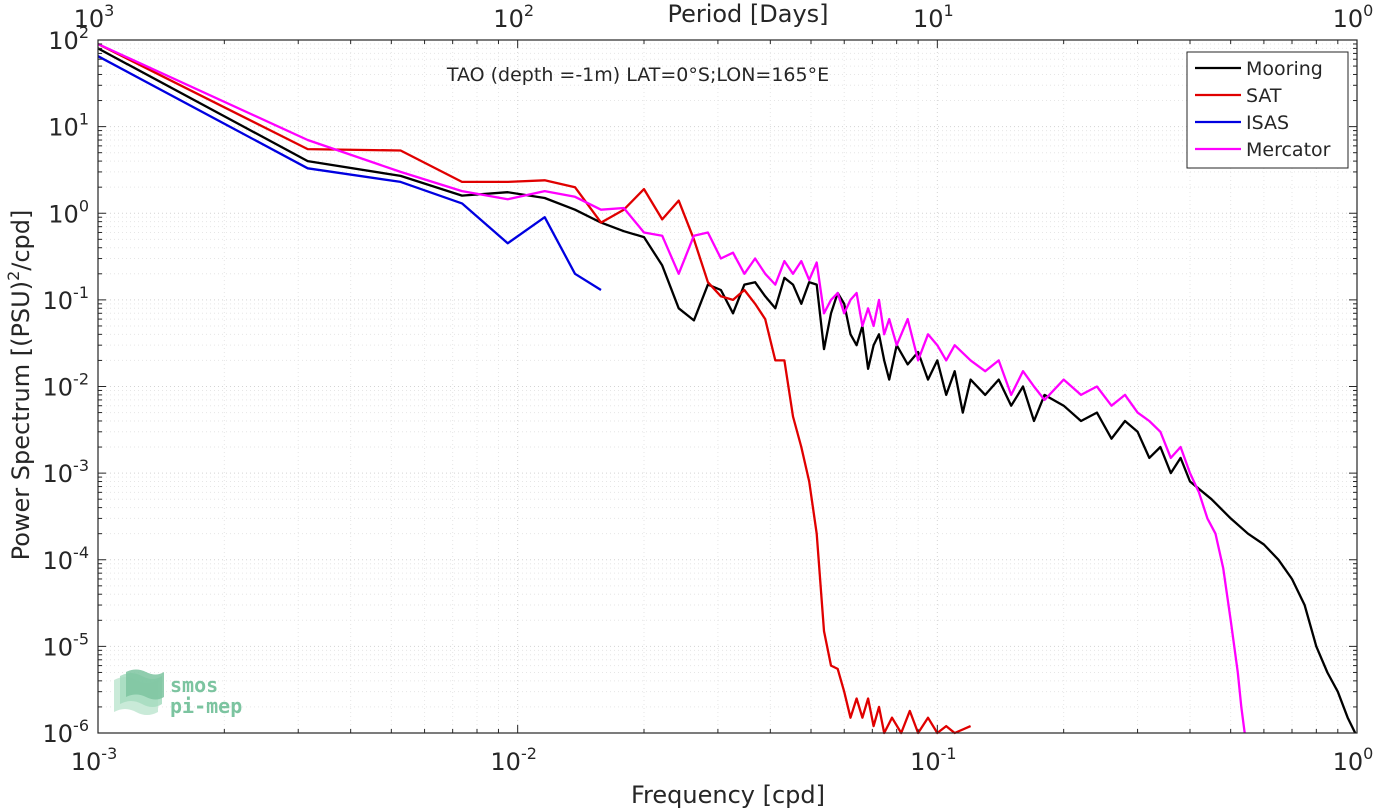 The height and width of the screenshot is (809, 1383). What do you see at coordinates (206, 706) in the screenshot?
I see `logo-line-2: pi-mep` at bounding box center [206, 706].